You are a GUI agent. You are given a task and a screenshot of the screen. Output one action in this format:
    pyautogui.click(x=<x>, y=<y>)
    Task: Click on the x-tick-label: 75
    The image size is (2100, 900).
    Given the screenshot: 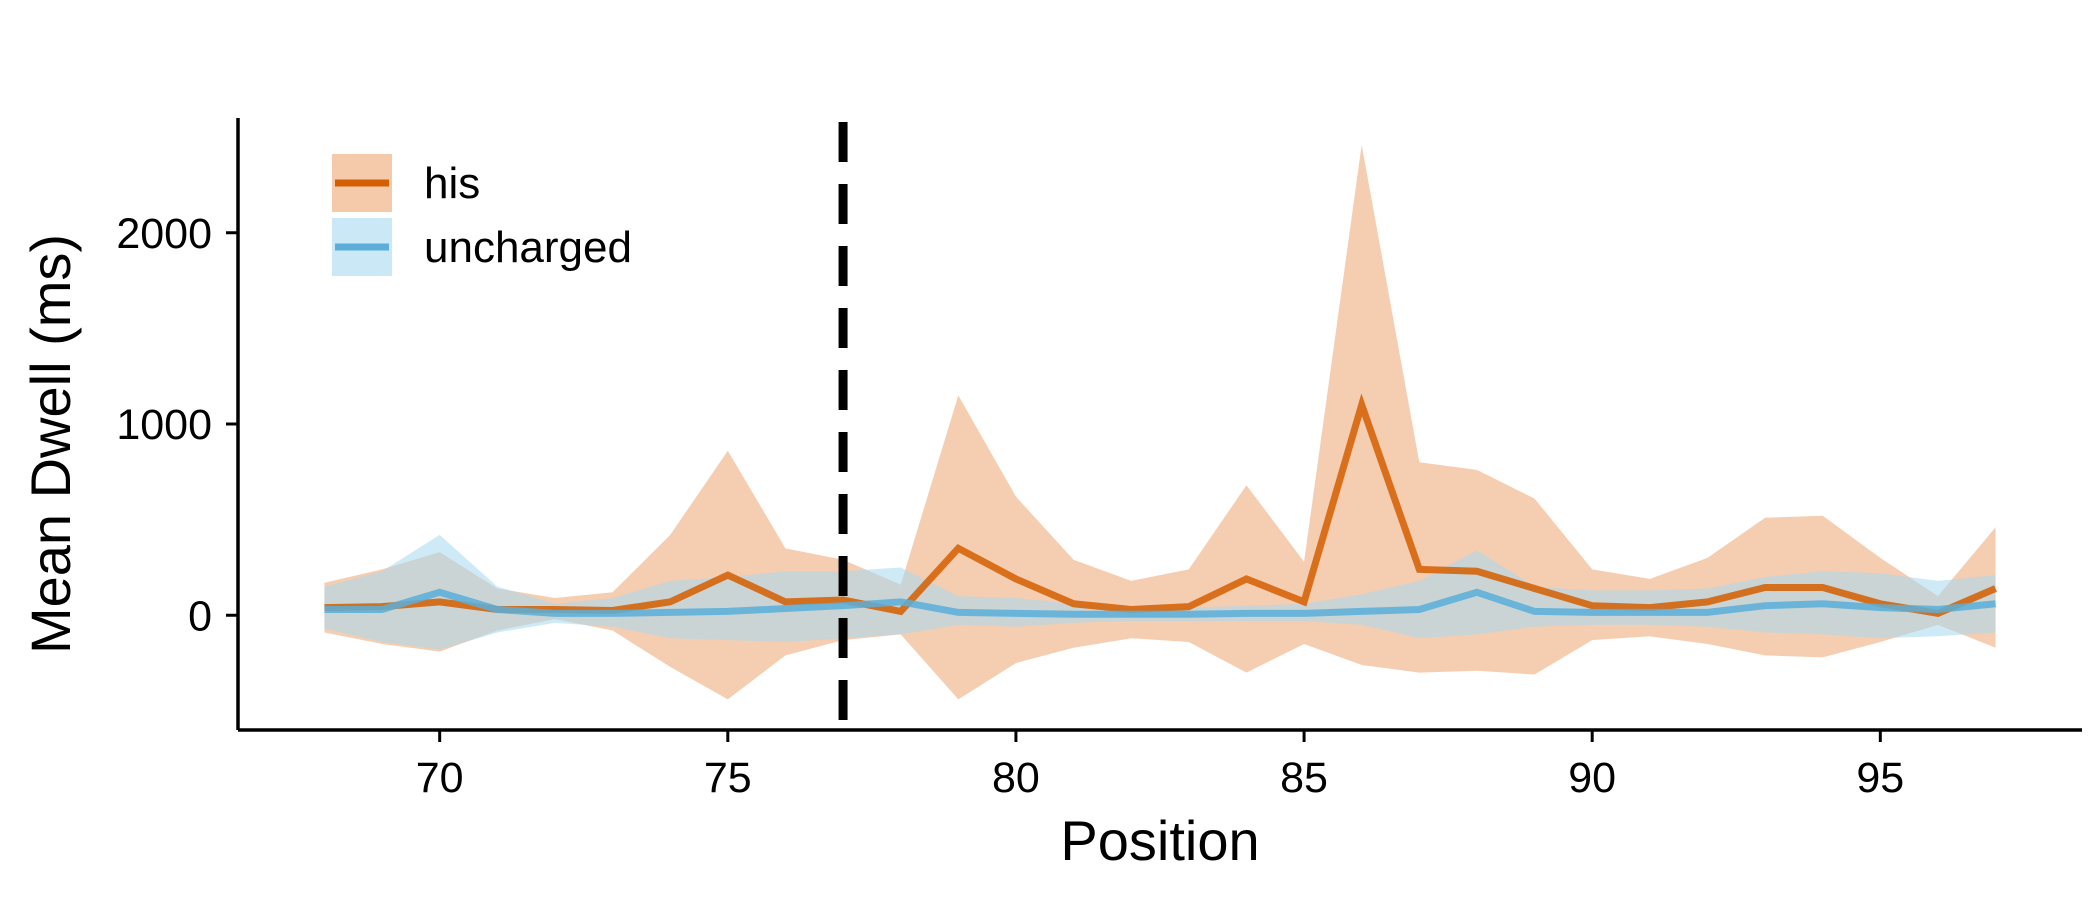 What is the action you would take?
    pyautogui.click(x=728, y=778)
    